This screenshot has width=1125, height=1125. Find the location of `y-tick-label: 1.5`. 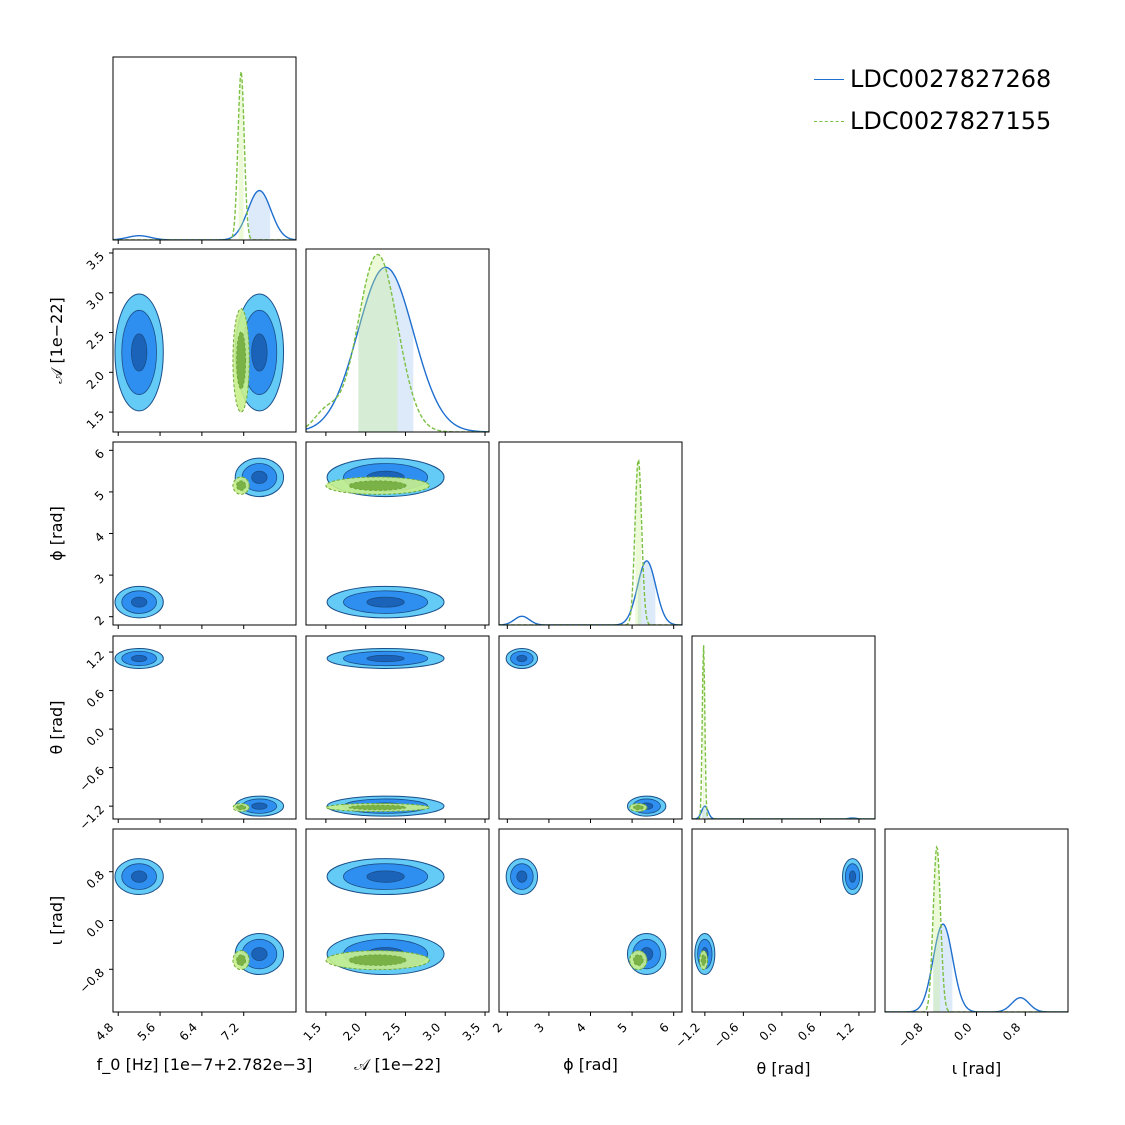

y-tick-label: 1.5 is located at coordinates (95, 419).